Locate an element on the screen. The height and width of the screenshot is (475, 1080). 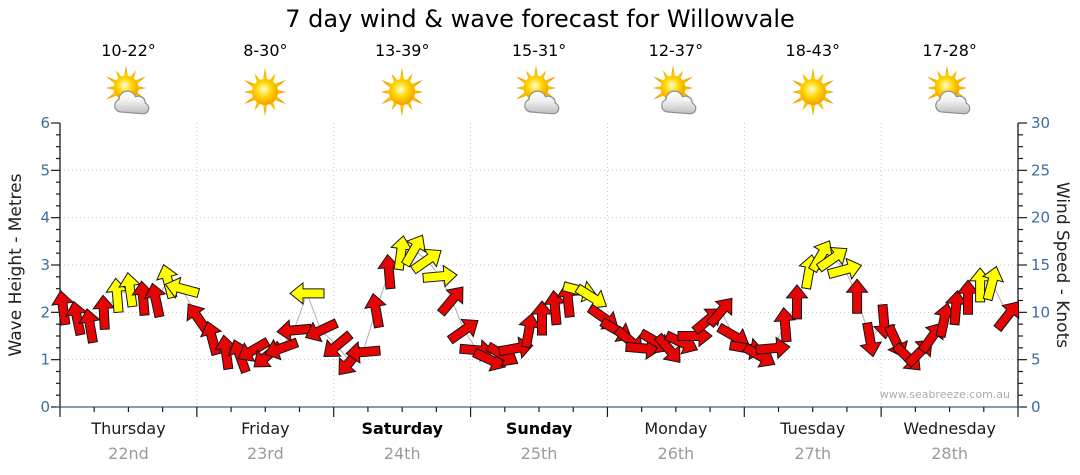
temp-range-label: 13-39° is located at coordinates (402, 50).